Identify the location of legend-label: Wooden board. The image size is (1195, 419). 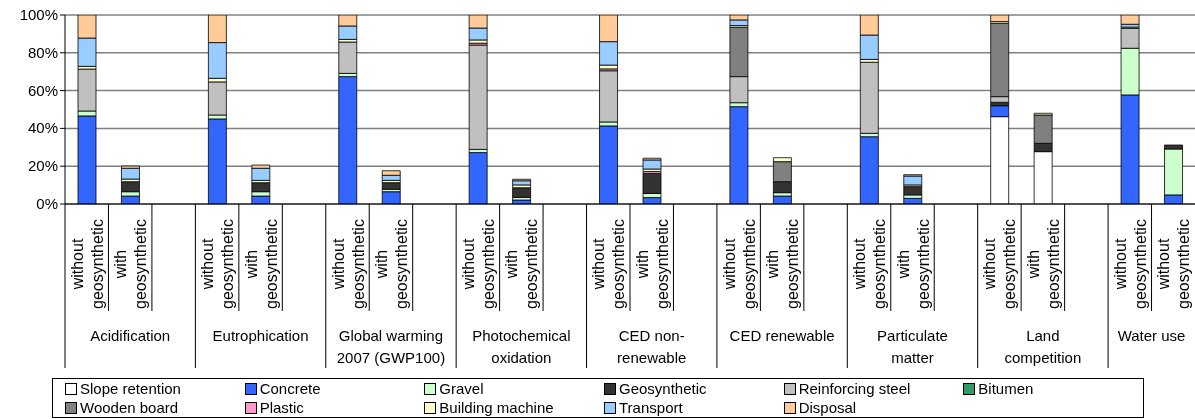
(129, 407).